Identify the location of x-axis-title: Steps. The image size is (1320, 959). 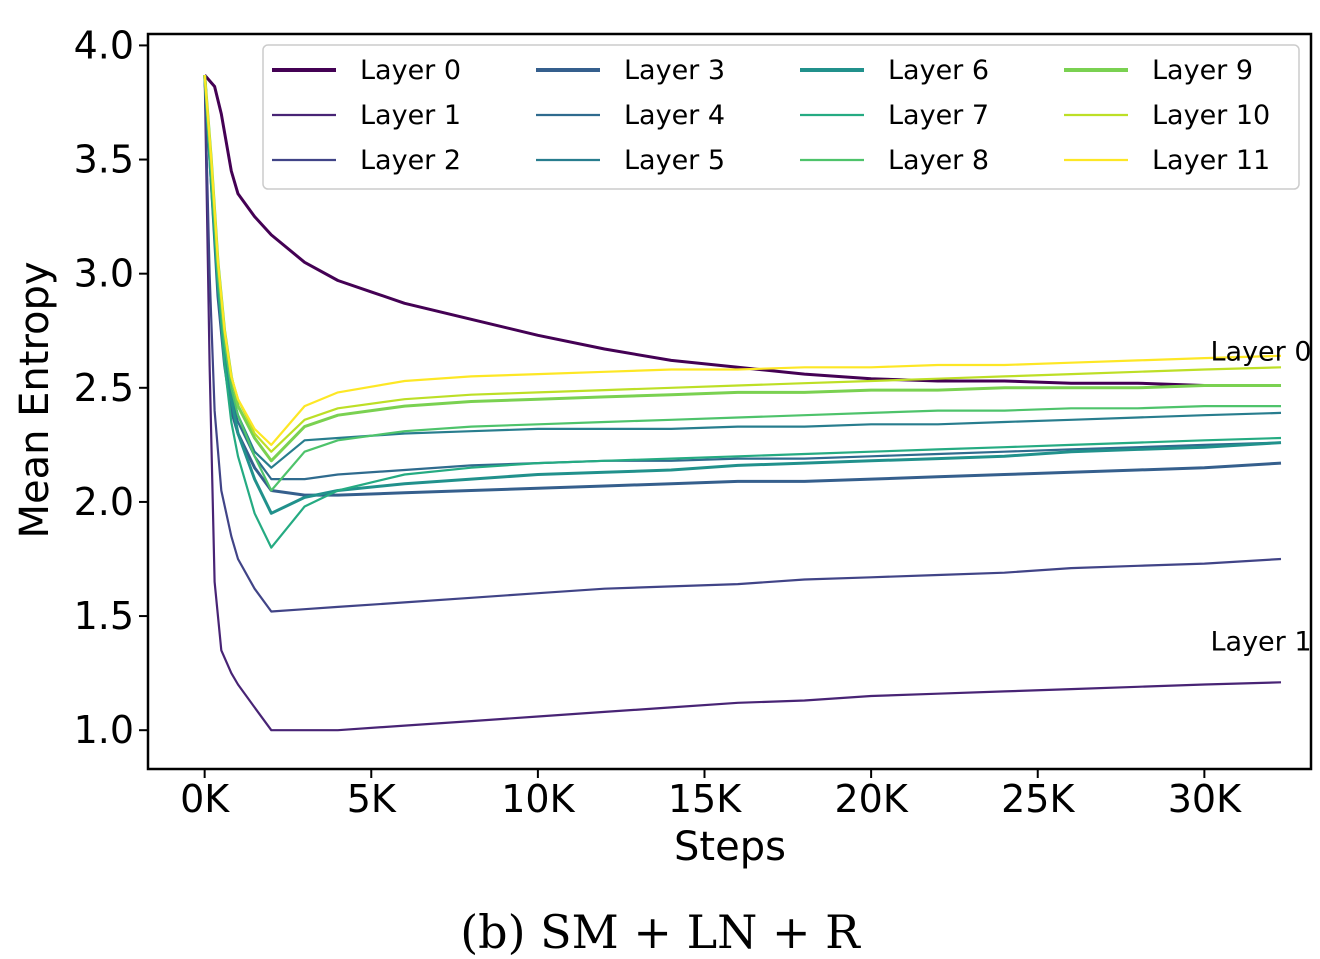
(730, 847).